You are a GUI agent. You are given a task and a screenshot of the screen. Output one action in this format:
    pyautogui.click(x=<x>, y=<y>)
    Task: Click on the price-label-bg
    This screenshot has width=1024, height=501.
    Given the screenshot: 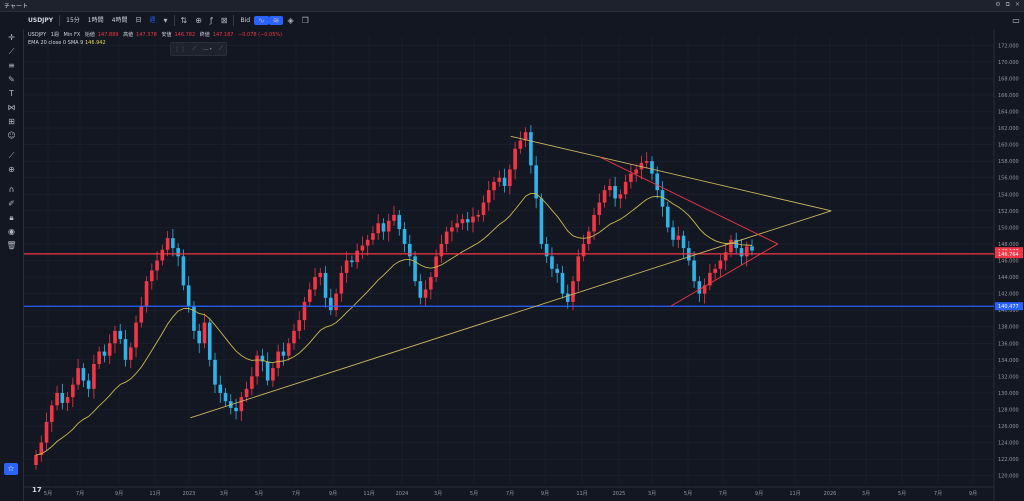 What is the action you would take?
    pyautogui.click(x=1009, y=254)
    